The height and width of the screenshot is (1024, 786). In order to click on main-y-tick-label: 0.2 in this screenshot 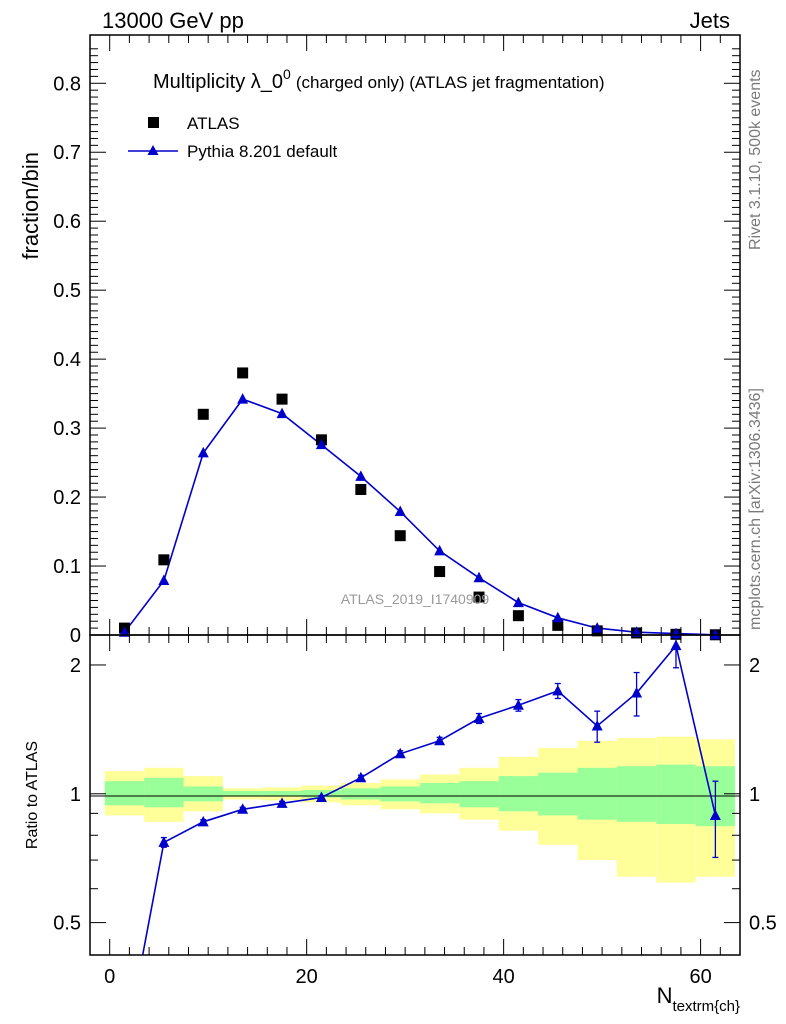, I will do `click(67, 498)`.